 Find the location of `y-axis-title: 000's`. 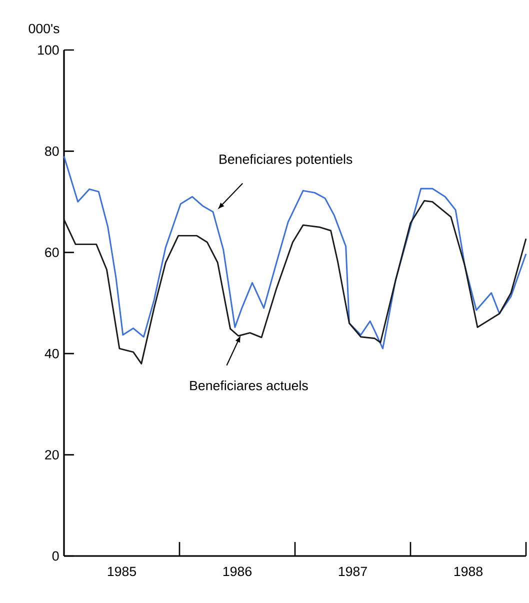

y-axis-title: 000's is located at coordinates (44, 29).